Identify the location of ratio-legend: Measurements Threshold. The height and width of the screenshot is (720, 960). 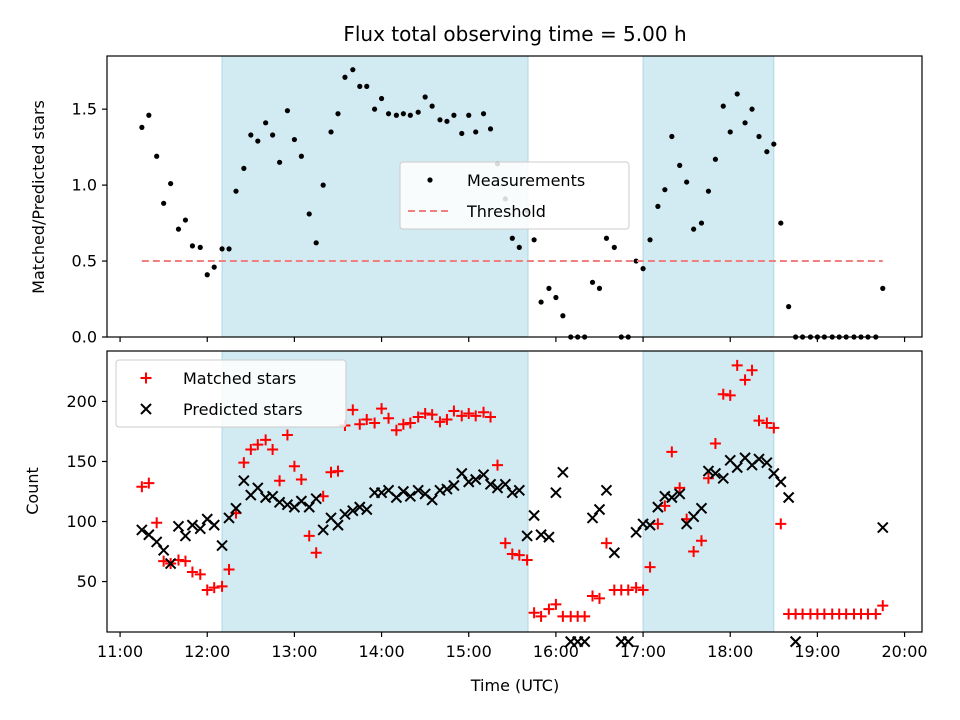
(514, 195).